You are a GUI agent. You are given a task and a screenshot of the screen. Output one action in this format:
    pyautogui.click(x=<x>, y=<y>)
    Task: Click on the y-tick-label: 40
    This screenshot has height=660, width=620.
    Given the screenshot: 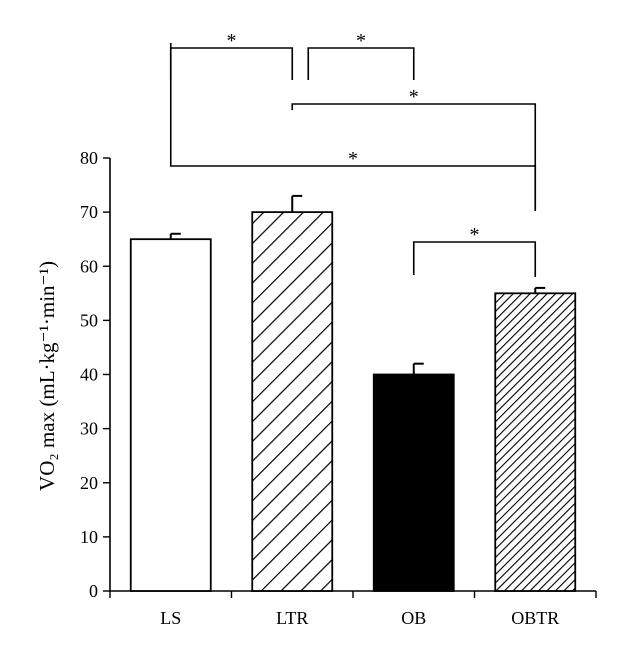 What is the action you would take?
    pyautogui.click(x=89, y=375)
    